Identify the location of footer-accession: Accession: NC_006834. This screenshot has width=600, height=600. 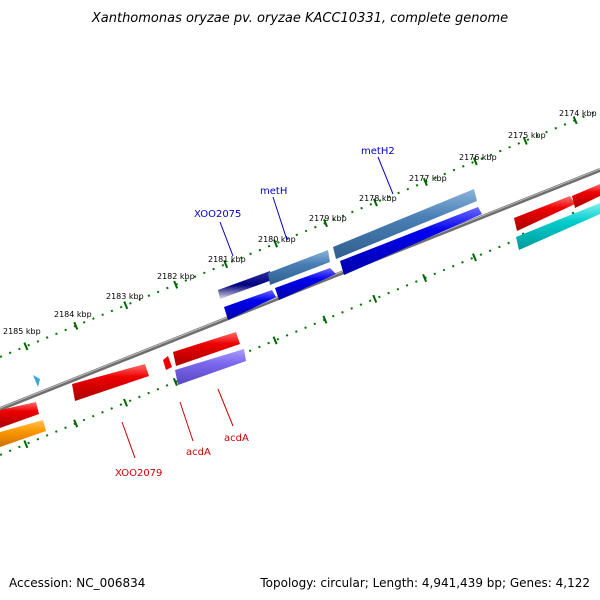
(77, 583).